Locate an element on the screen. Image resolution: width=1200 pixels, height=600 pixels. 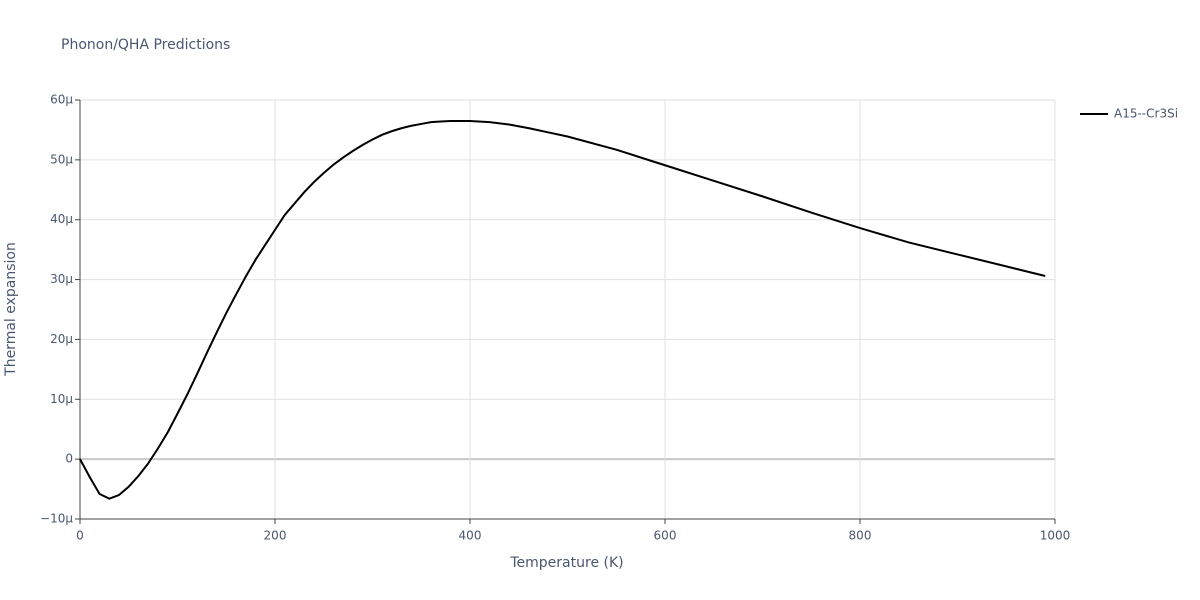
x-tick-label: 0 is located at coordinates (80, 536).